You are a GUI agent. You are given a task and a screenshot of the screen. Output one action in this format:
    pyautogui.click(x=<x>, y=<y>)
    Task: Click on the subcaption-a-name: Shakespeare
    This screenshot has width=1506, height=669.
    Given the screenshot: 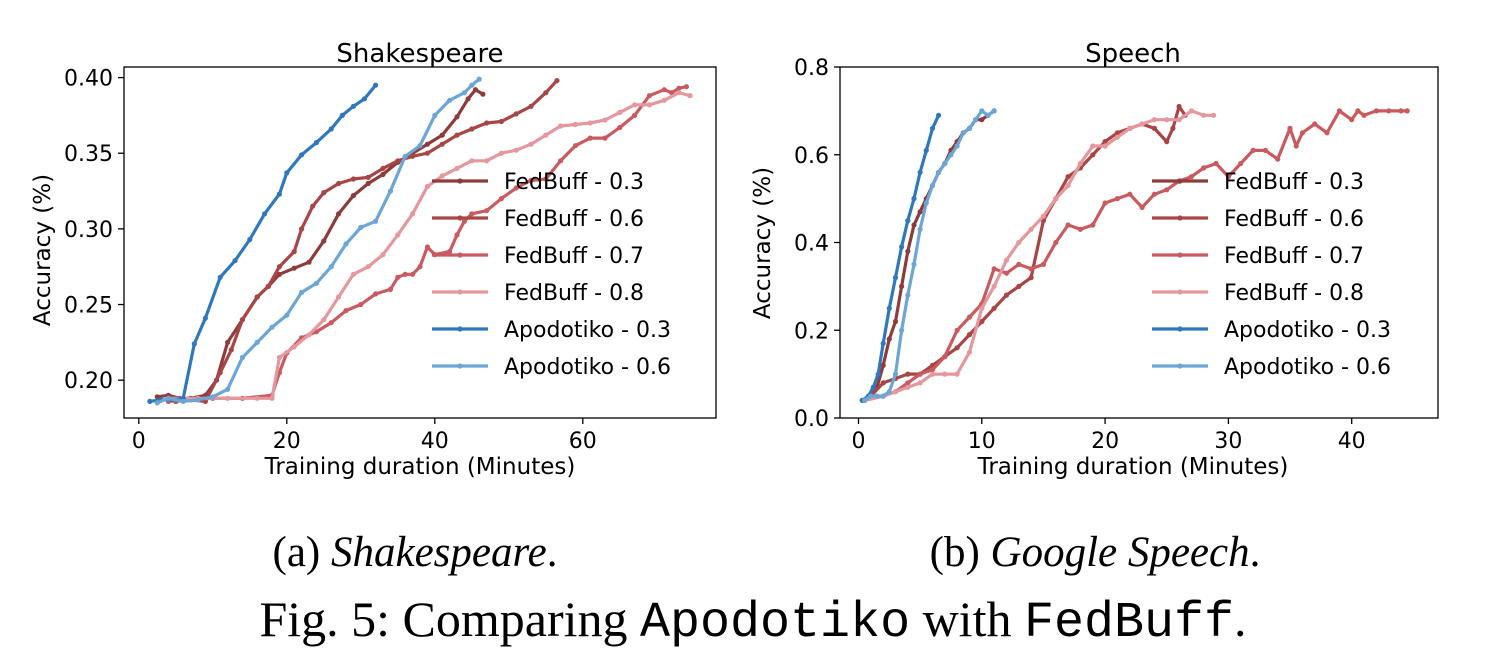 What is the action you would take?
    pyautogui.click(x=439, y=552)
    